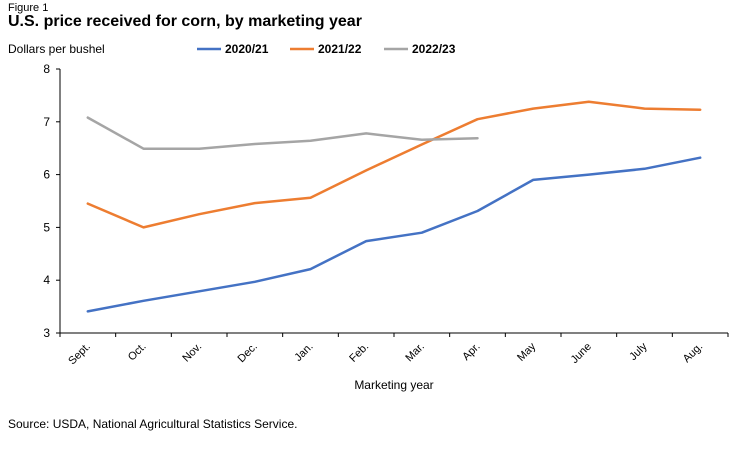 Image resolution: width=744 pixels, height=453 pixels. What do you see at coordinates (28, 8) in the screenshot?
I see `figure-label: Figure 1` at bounding box center [28, 8].